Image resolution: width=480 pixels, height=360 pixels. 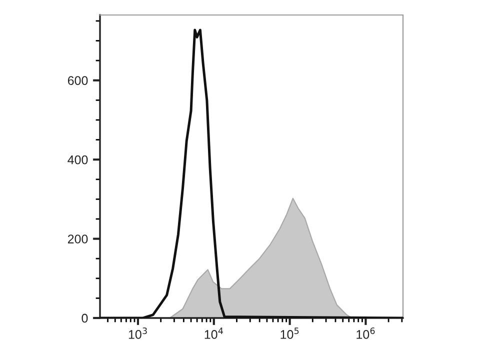 What do you see at coordinates (78, 81) in the screenshot?
I see `y-tick-label: 600` at bounding box center [78, 81].